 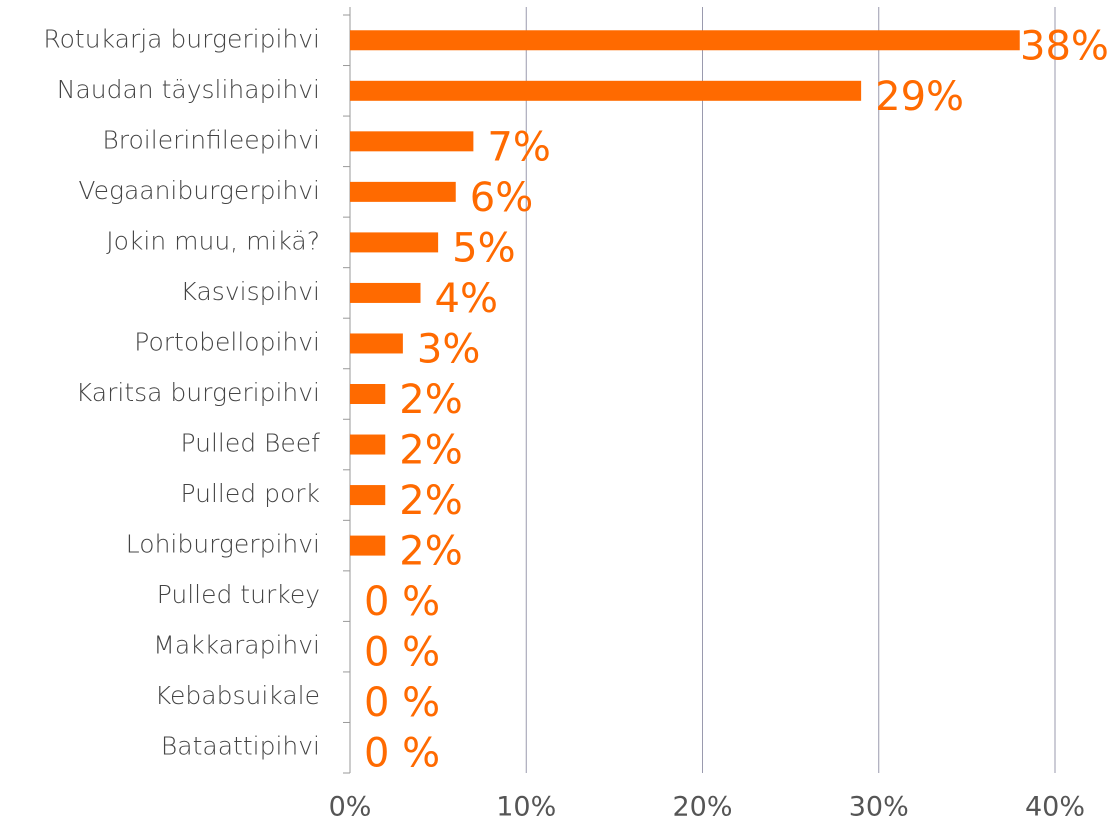 I want to click on category-label: Karitsa burgeripihvi, so click(x=198, y=392).